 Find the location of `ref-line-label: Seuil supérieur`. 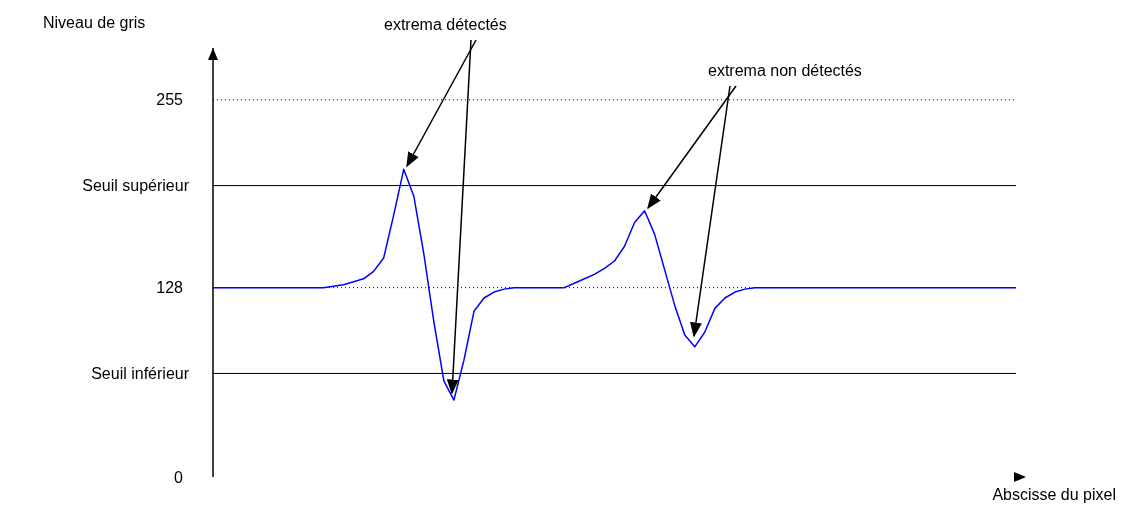

ref-line-label: Seuil supérieur is located at coordinates (136, 186).